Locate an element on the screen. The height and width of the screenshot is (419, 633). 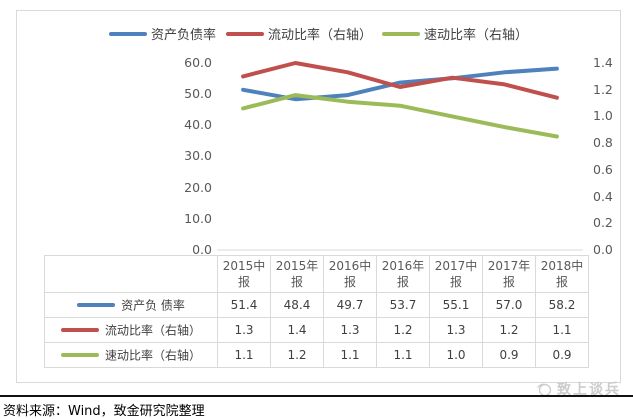
column-header: 2015年报 is located at coordinates (297, 274).